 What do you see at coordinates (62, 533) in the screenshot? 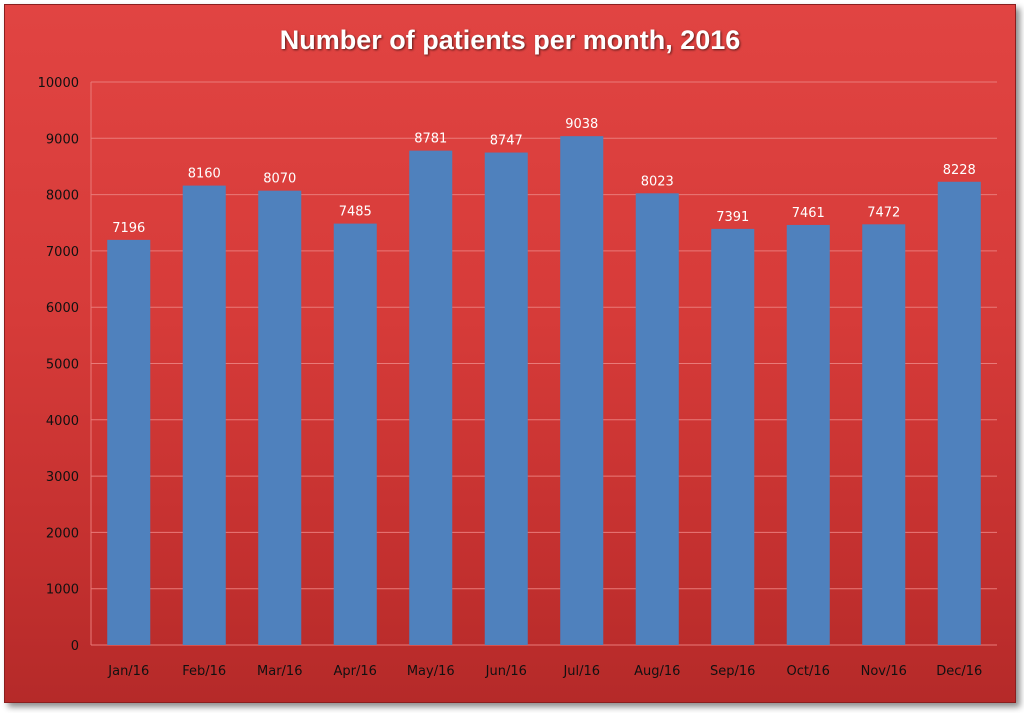
I see `y-tick-label: 2000` at bounding box center [62, 533].